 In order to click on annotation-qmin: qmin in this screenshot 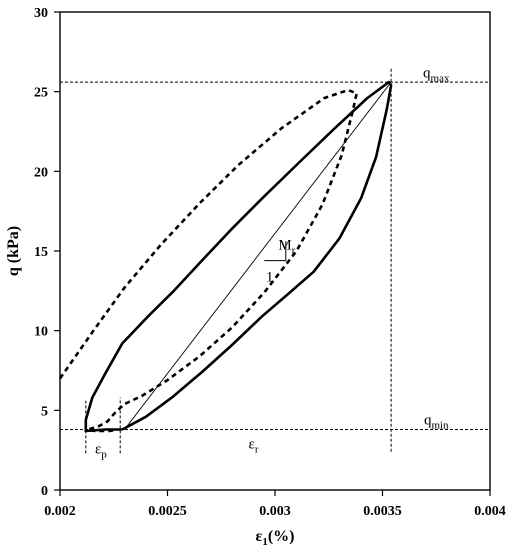, I will do `click(436, 422)`.